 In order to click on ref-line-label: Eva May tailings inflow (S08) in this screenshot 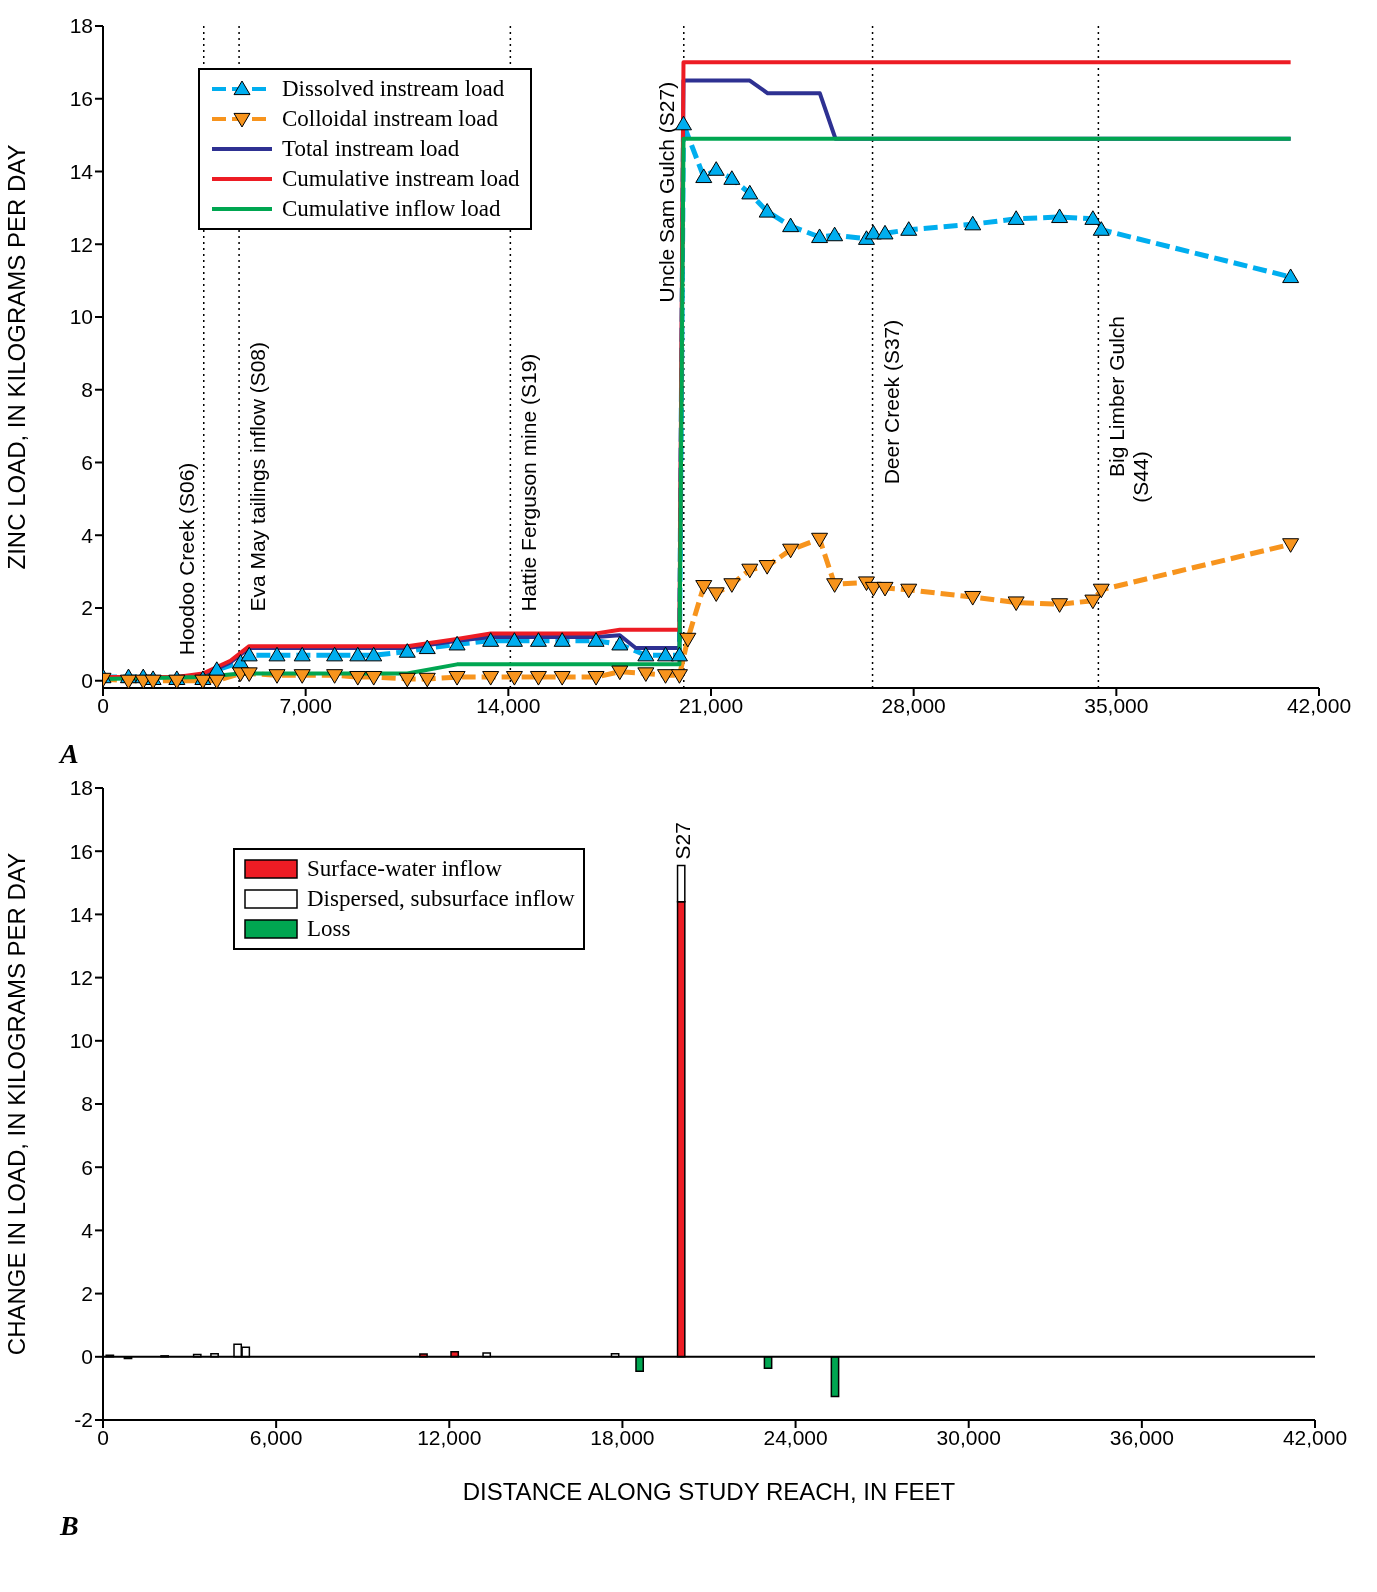, I will do `click(258, 477)`.